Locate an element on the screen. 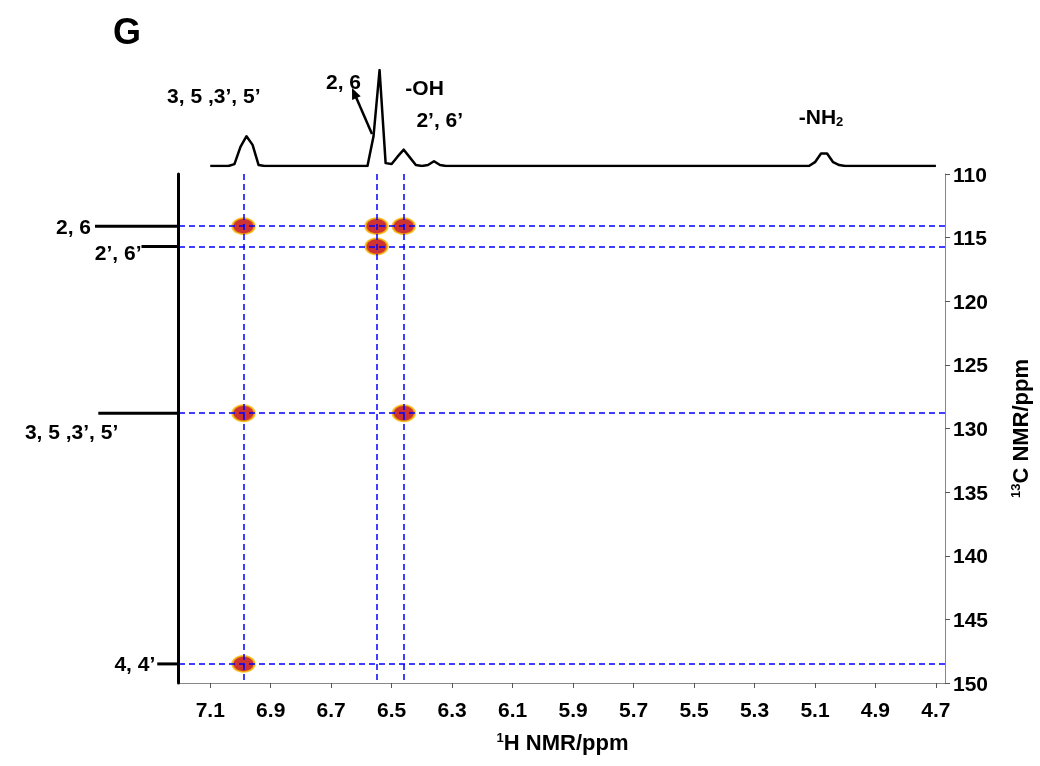 The width and height of the screenshot is (1040, 766). chart-title: G is located at coordinates (127, 31).